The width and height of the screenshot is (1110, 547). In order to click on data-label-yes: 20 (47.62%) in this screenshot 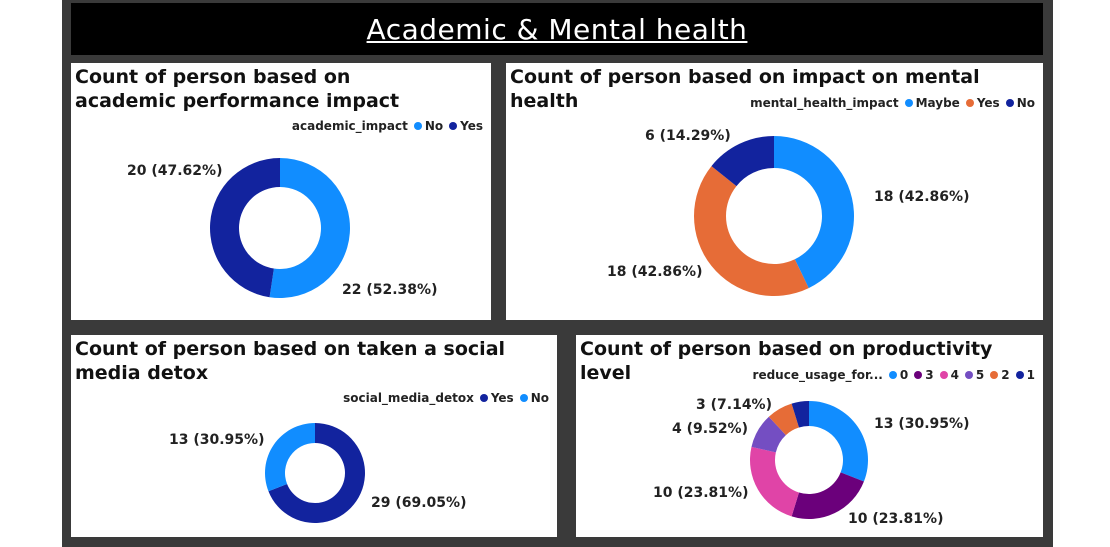, I will do `click(175, 171)`.